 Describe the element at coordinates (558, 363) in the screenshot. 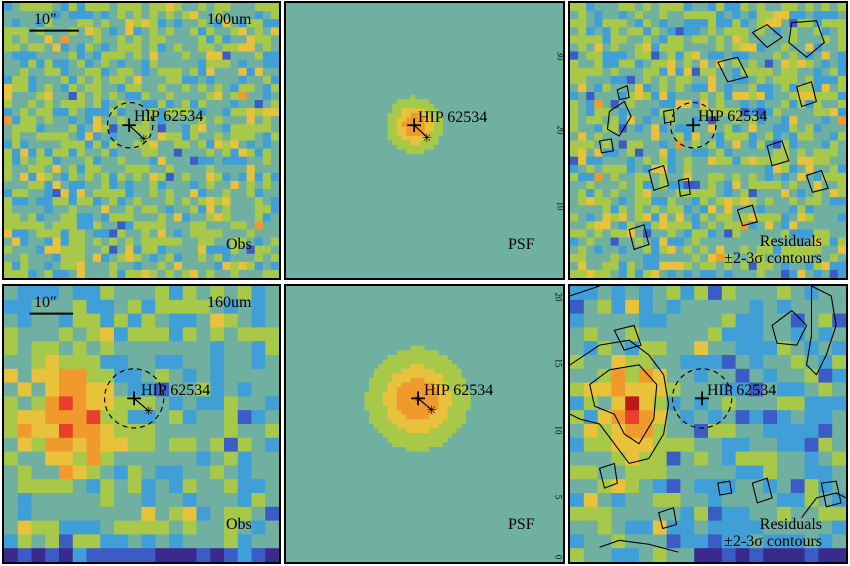

I see `axis-tick: 15` at that location.